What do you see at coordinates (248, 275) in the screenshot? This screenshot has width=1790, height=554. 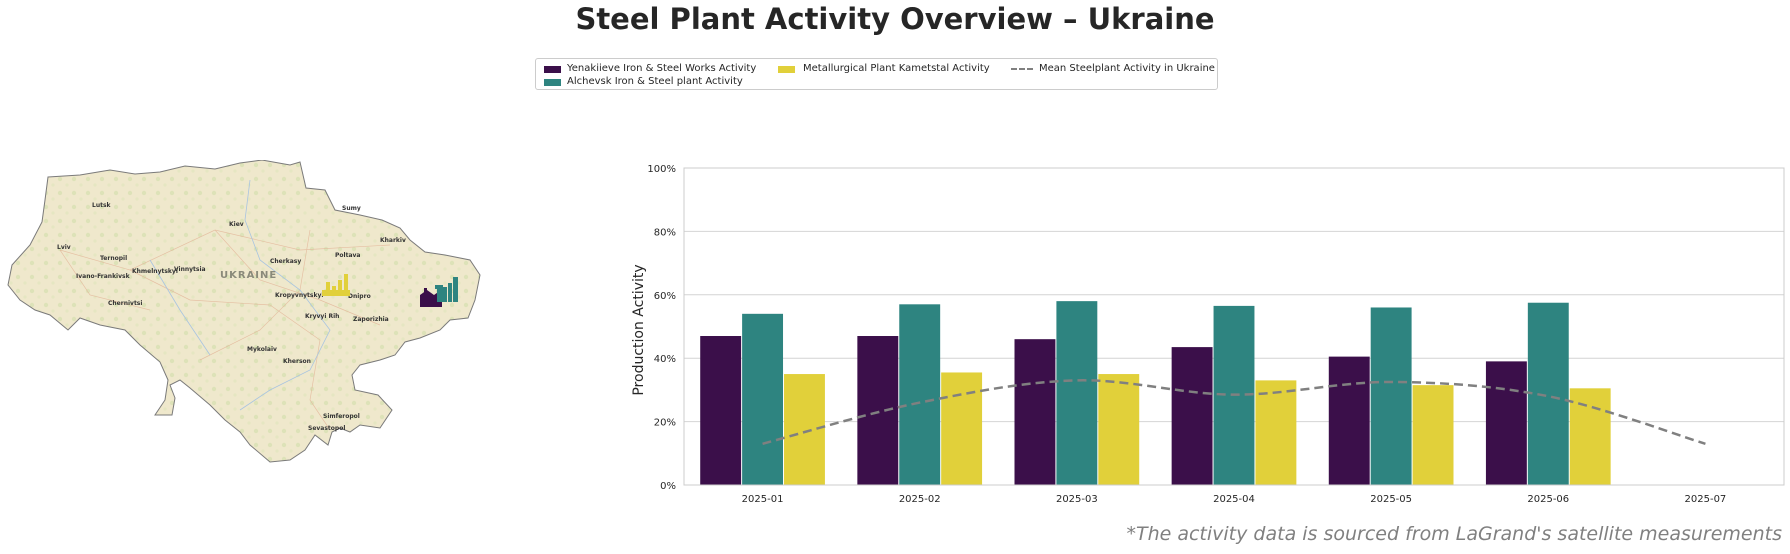 I see `map-country-label: UKRAINE` at bounding box center [248, 275].